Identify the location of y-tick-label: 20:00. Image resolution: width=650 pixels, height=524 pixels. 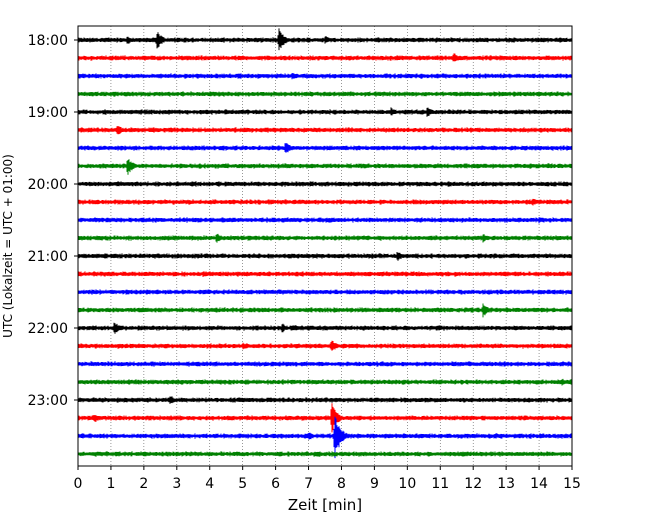
(48, 185).